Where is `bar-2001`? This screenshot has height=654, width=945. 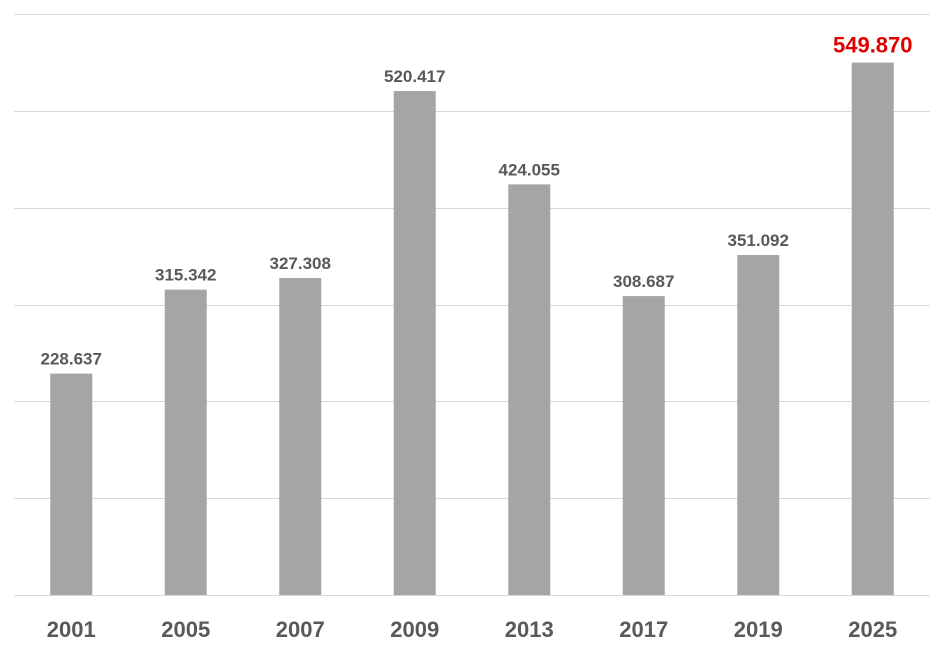
bar-2001 is located at coordinates (71, 484).